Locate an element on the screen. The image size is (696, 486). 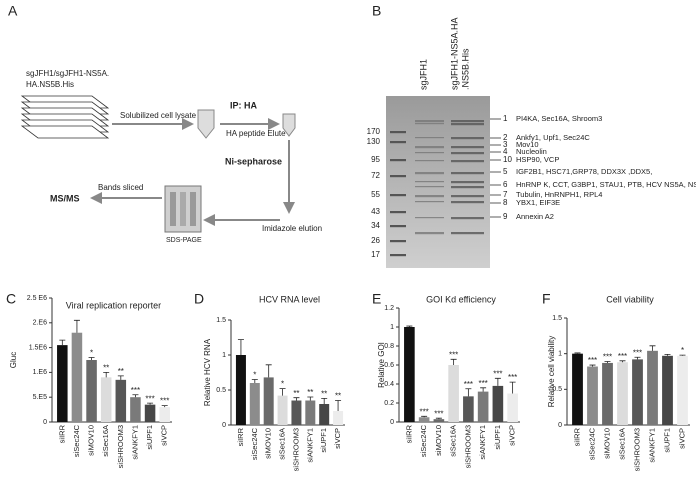
panel-label: F is located at coordinates (546, 299).